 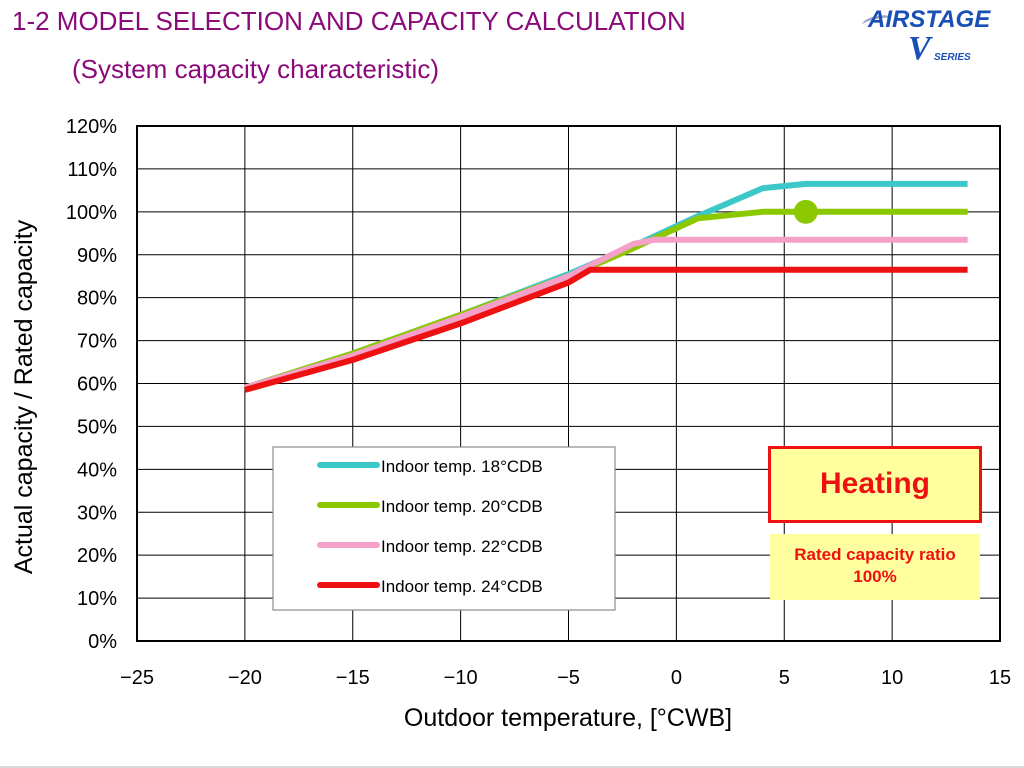 I want to click on y-tick-label: 110%, so click(x=92, y=170).